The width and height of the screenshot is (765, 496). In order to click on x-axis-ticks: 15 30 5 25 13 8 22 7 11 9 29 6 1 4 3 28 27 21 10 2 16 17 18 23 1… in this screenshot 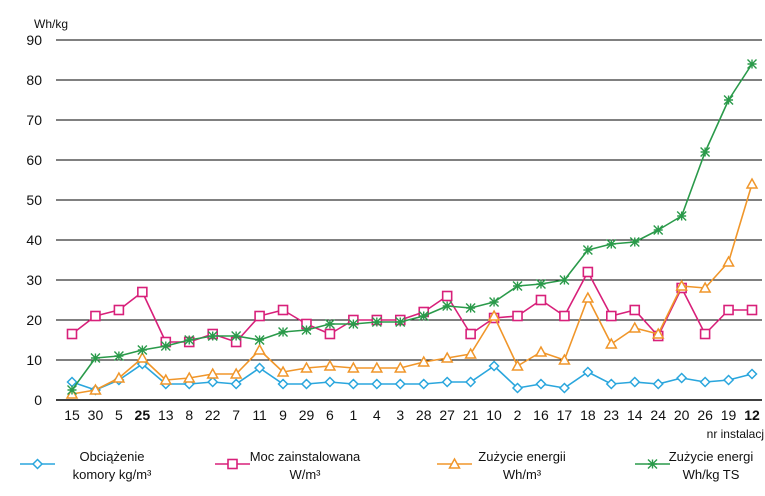, I will do `click(412, 415)`.